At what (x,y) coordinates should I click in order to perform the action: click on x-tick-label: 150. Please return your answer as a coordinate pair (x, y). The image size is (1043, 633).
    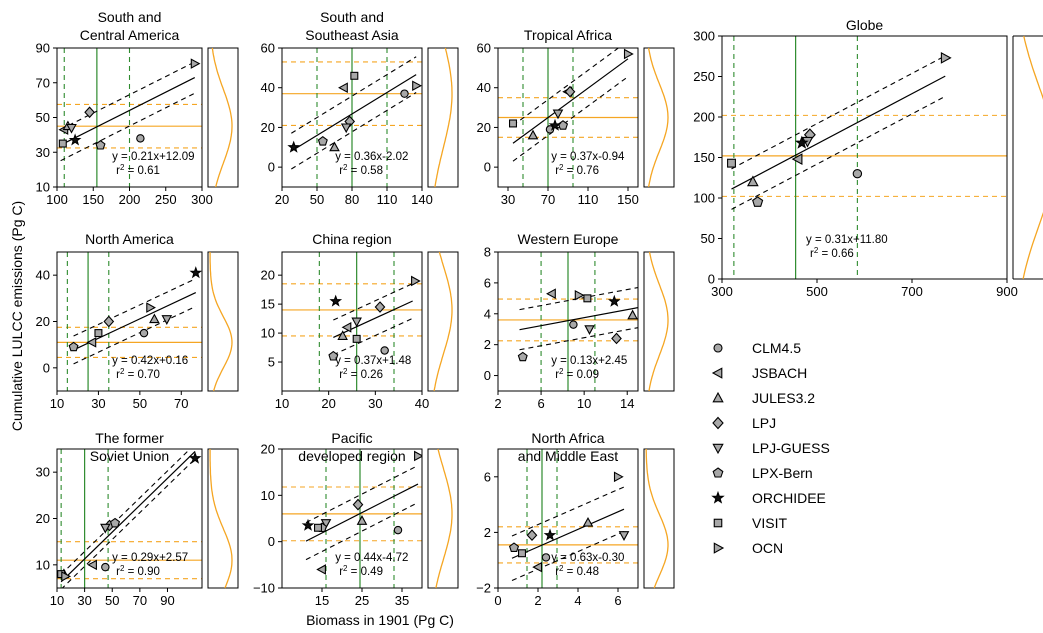
    Looking at the image, I should click on (93, 199).